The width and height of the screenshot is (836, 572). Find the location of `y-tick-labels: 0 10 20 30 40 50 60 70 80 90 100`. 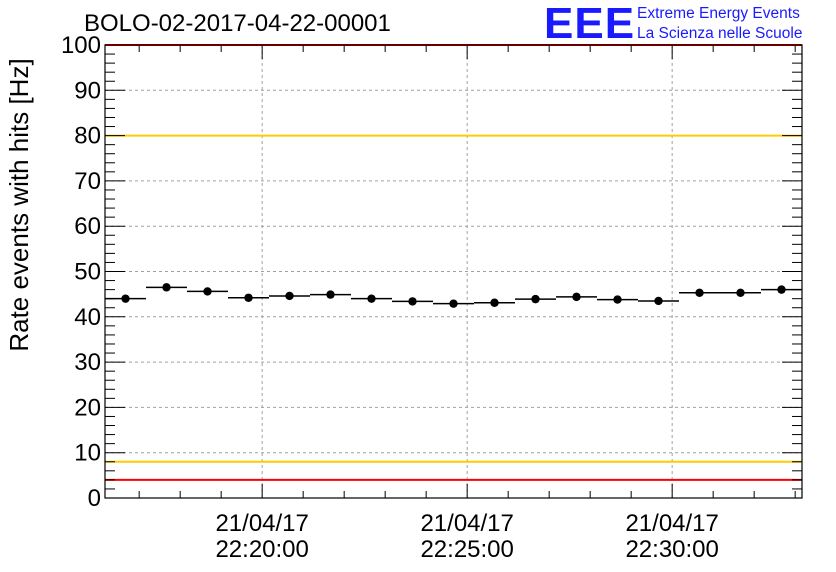

y-tick-labels: 0 10 20 30 40 50 60 70 80 90 100 is located at coordinates (81, 272).